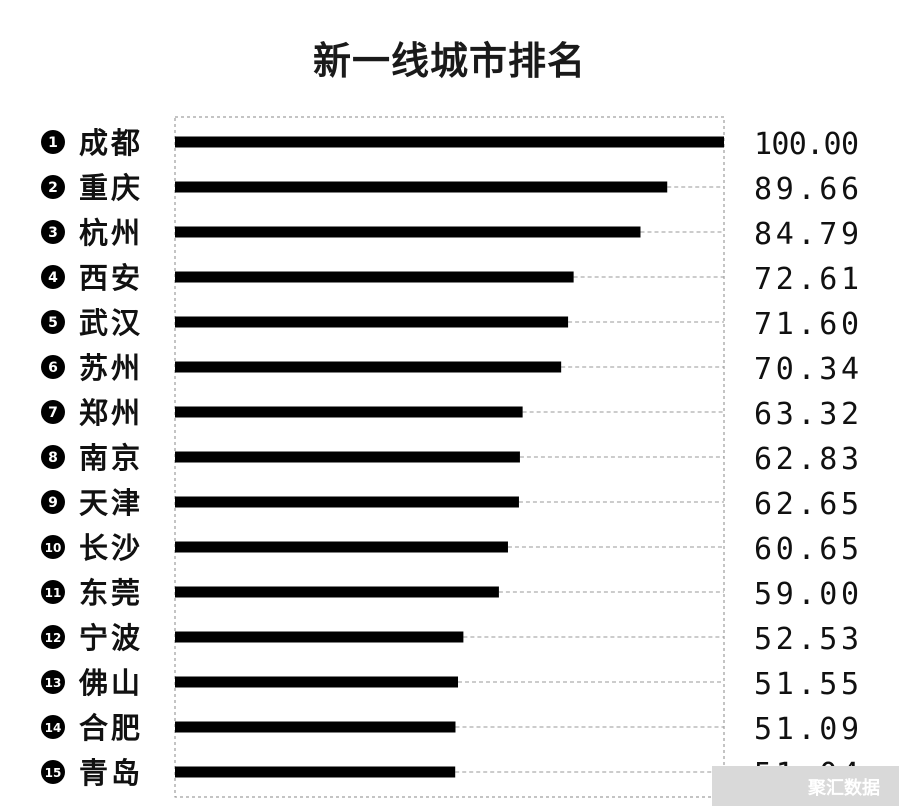  Describe the element at coordinates (806, 144) in the screenshot. I see `value-label: 100.00` at that location.